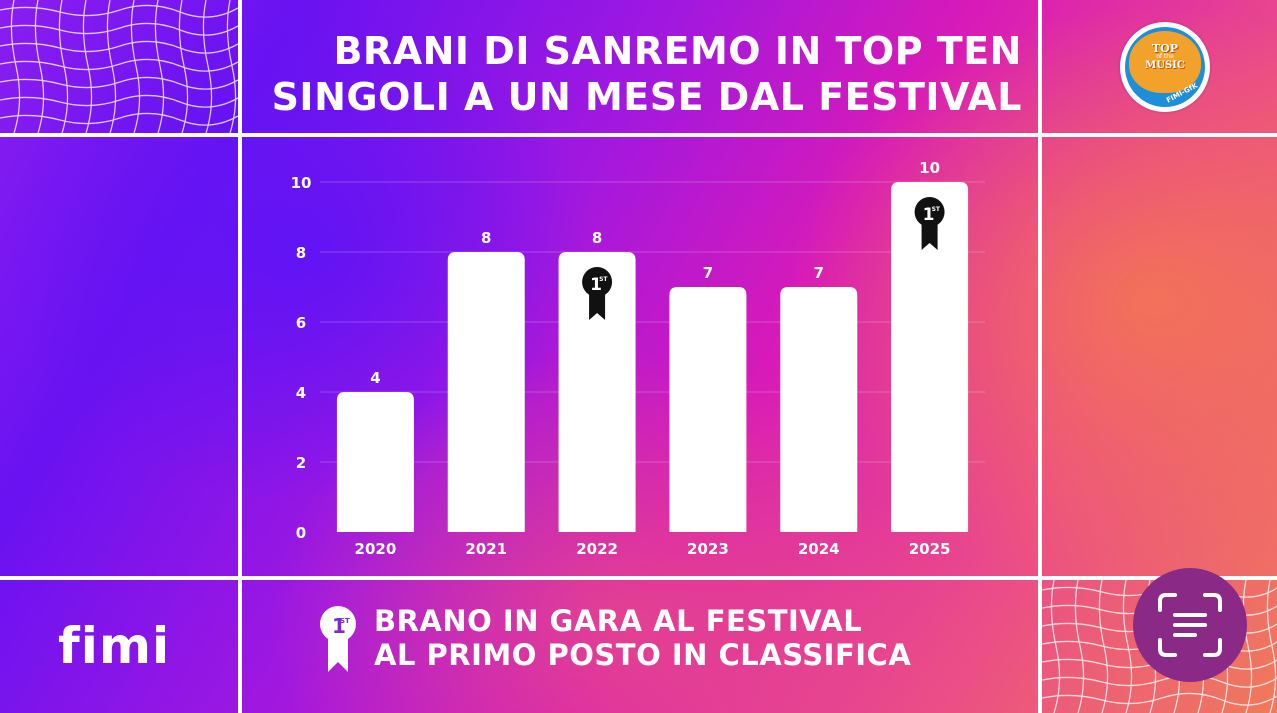 Image resolution: width=1277 pixels, height=713 pixels. I want to click on y-tick-label: 0, so click(301, 533).